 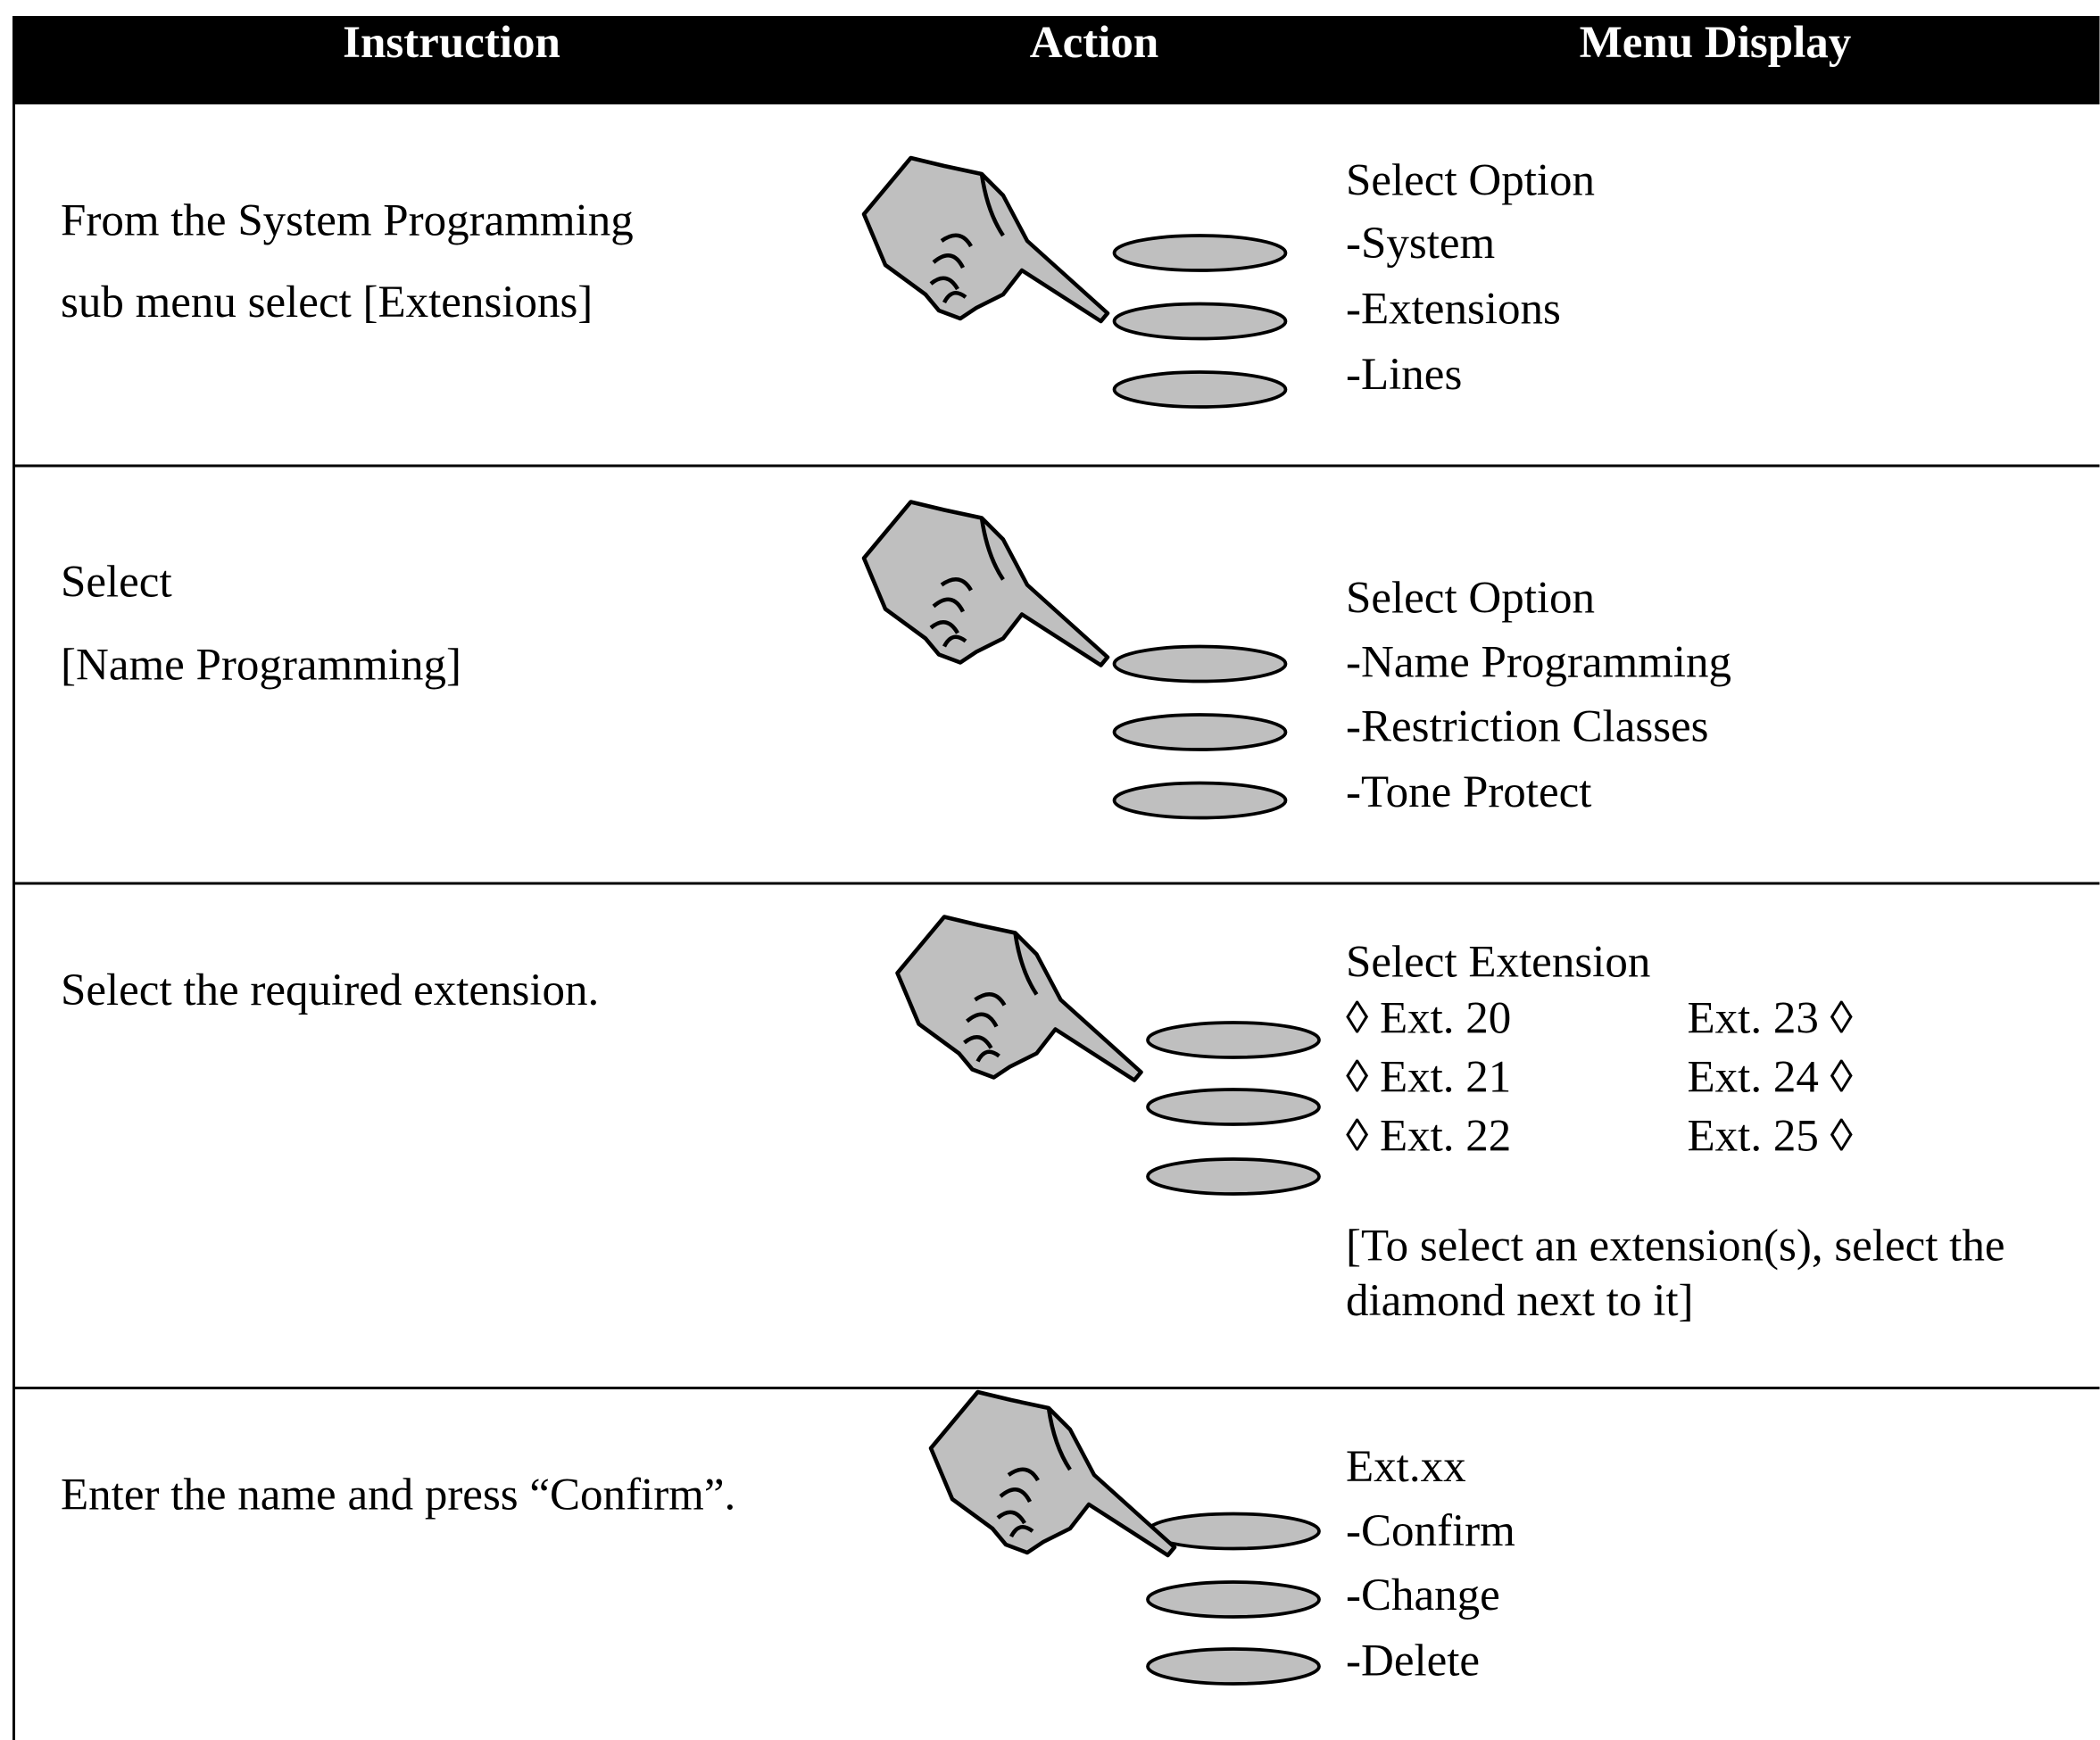 What do you see at coordinates (347, 221) in the screenshot?
I see `instruction-text: From the System Programming` at bounding box center [347, 221].